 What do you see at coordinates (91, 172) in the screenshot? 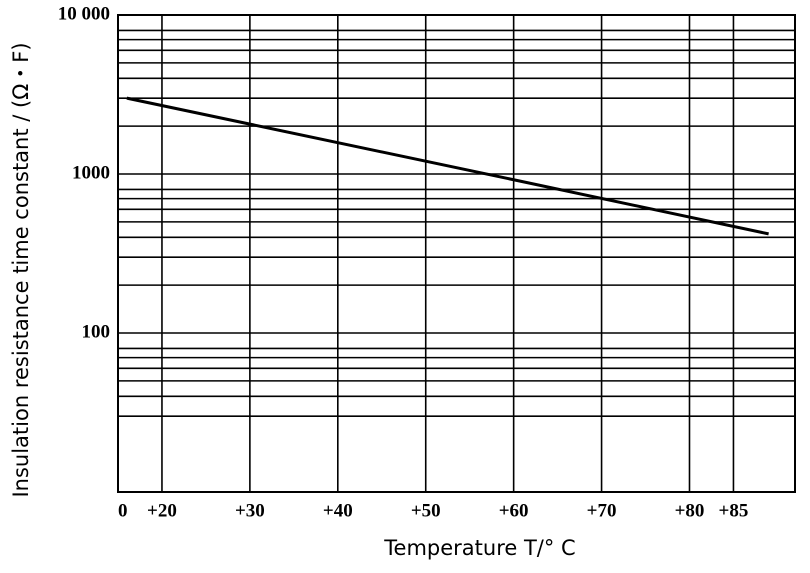
I see `y-tick-label: 1000` at bounding box center [91, 172].